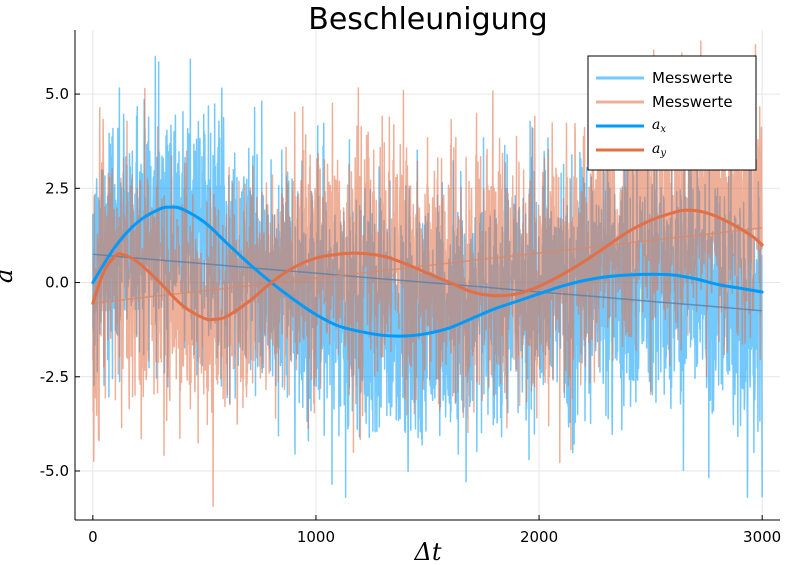 The height and width of the screenshot is (565, 800). Describe the element at coordinates (762, 537) in the screenshot. I see `x-tick-label: 3000` at that location.